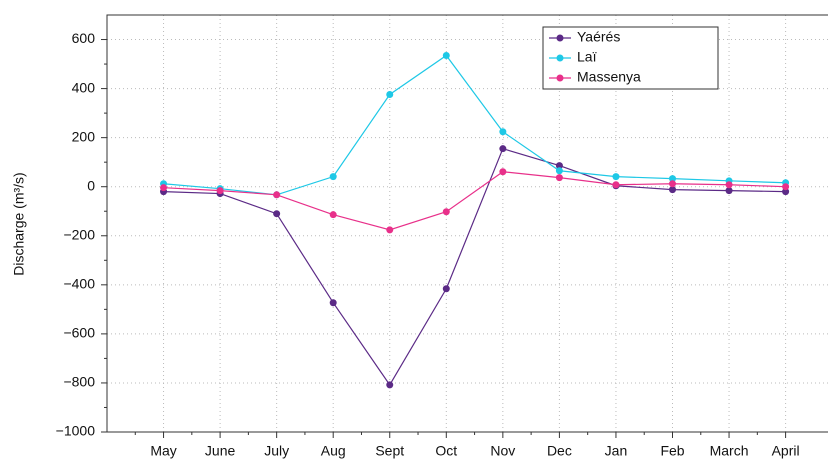  What do you see at coordinates (84, 38) in the screenshot?
I see `y-tick-label: 600` at bounding box center [84, 38].